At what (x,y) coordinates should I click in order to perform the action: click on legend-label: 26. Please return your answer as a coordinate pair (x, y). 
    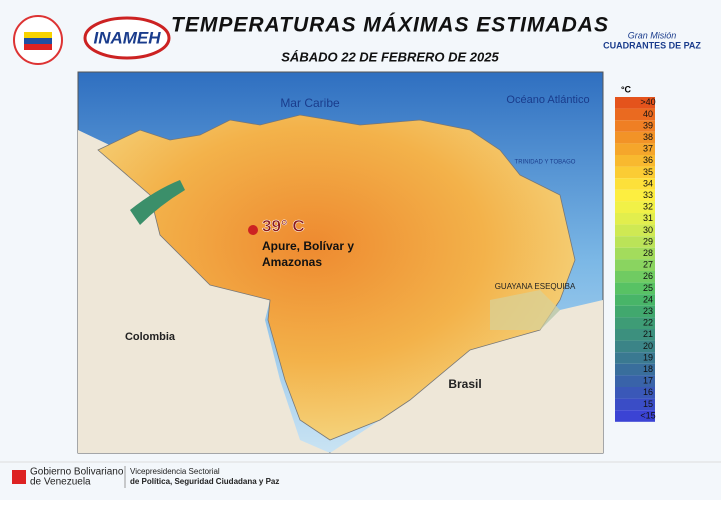
    Looking at the image, I should click on (648, 276).